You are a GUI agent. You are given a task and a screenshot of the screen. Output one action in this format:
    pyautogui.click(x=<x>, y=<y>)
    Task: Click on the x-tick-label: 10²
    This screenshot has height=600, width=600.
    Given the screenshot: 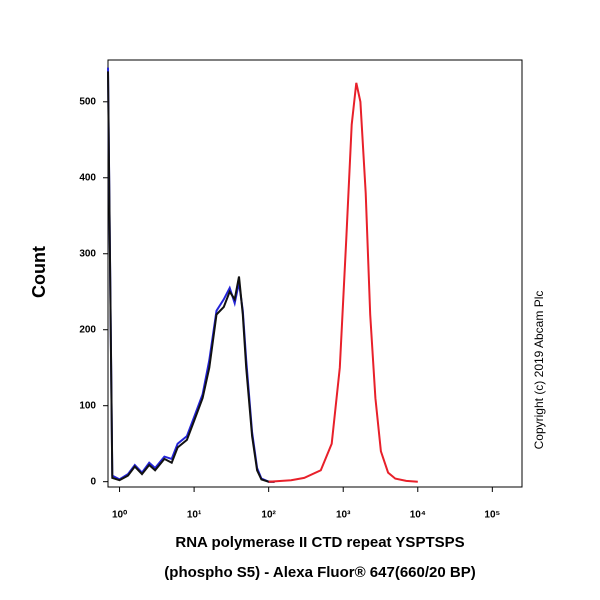 What is the action you would take?
    pyautogui.click(x=268, y=515)
    